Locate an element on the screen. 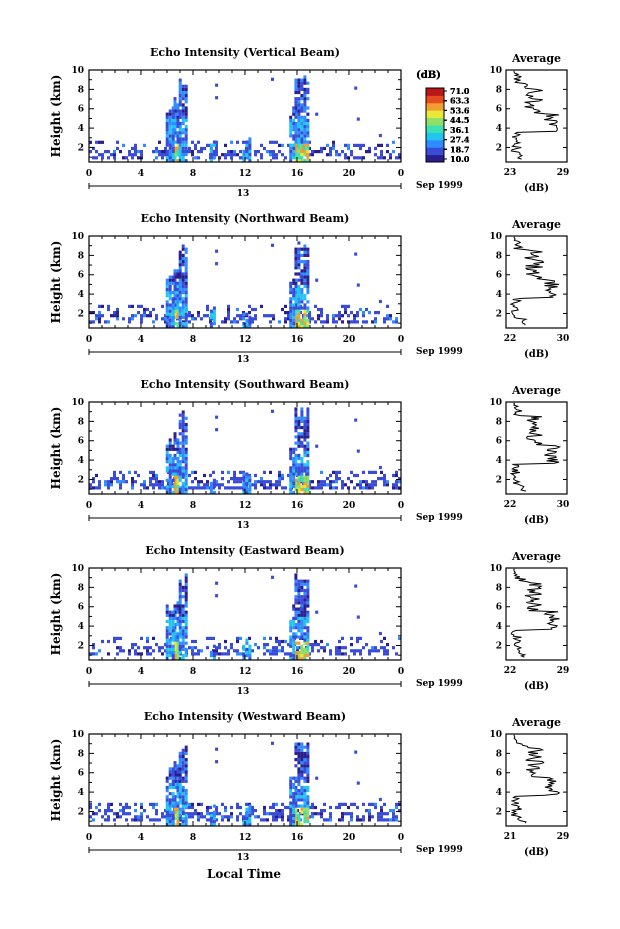 This screenshot has width=620, height=929. x-tick-label: 4 is located at coordinates (141, 672).